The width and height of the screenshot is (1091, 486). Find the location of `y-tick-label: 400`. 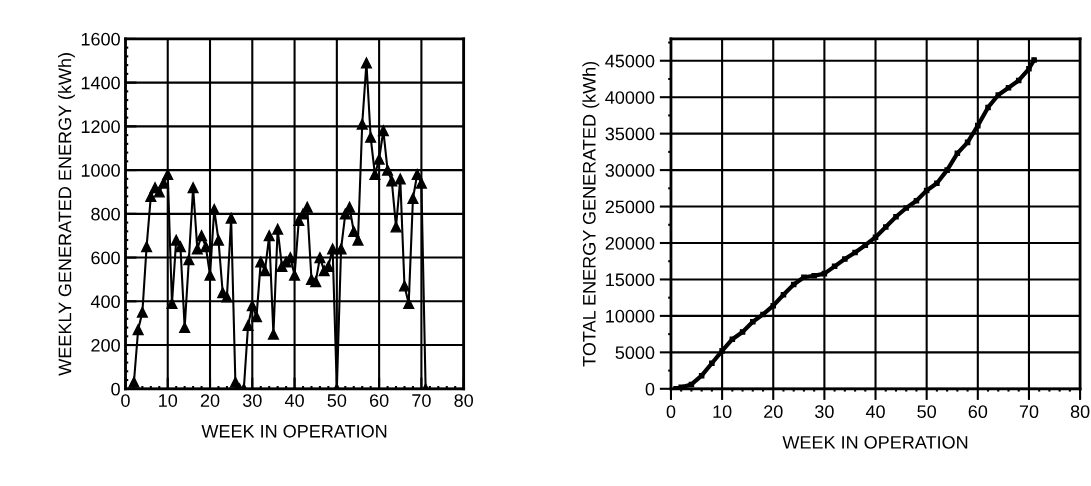

y-tick-label: 400 is located at coordinates (105, 302).